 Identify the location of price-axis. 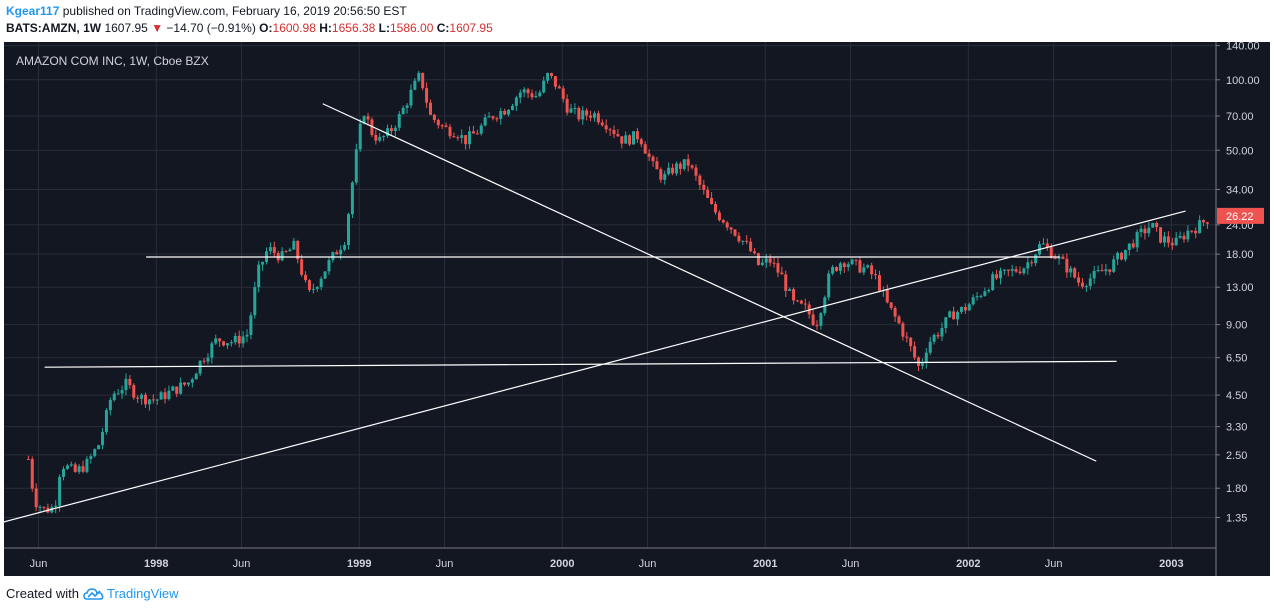
(1243, 309).